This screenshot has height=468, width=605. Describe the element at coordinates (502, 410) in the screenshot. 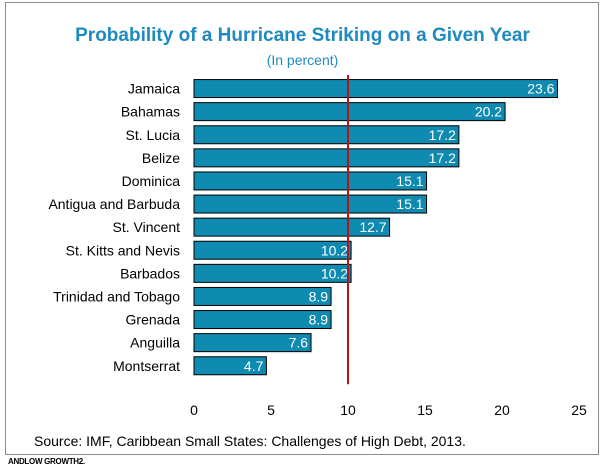

I see `x-tick-label: 20` at that location.